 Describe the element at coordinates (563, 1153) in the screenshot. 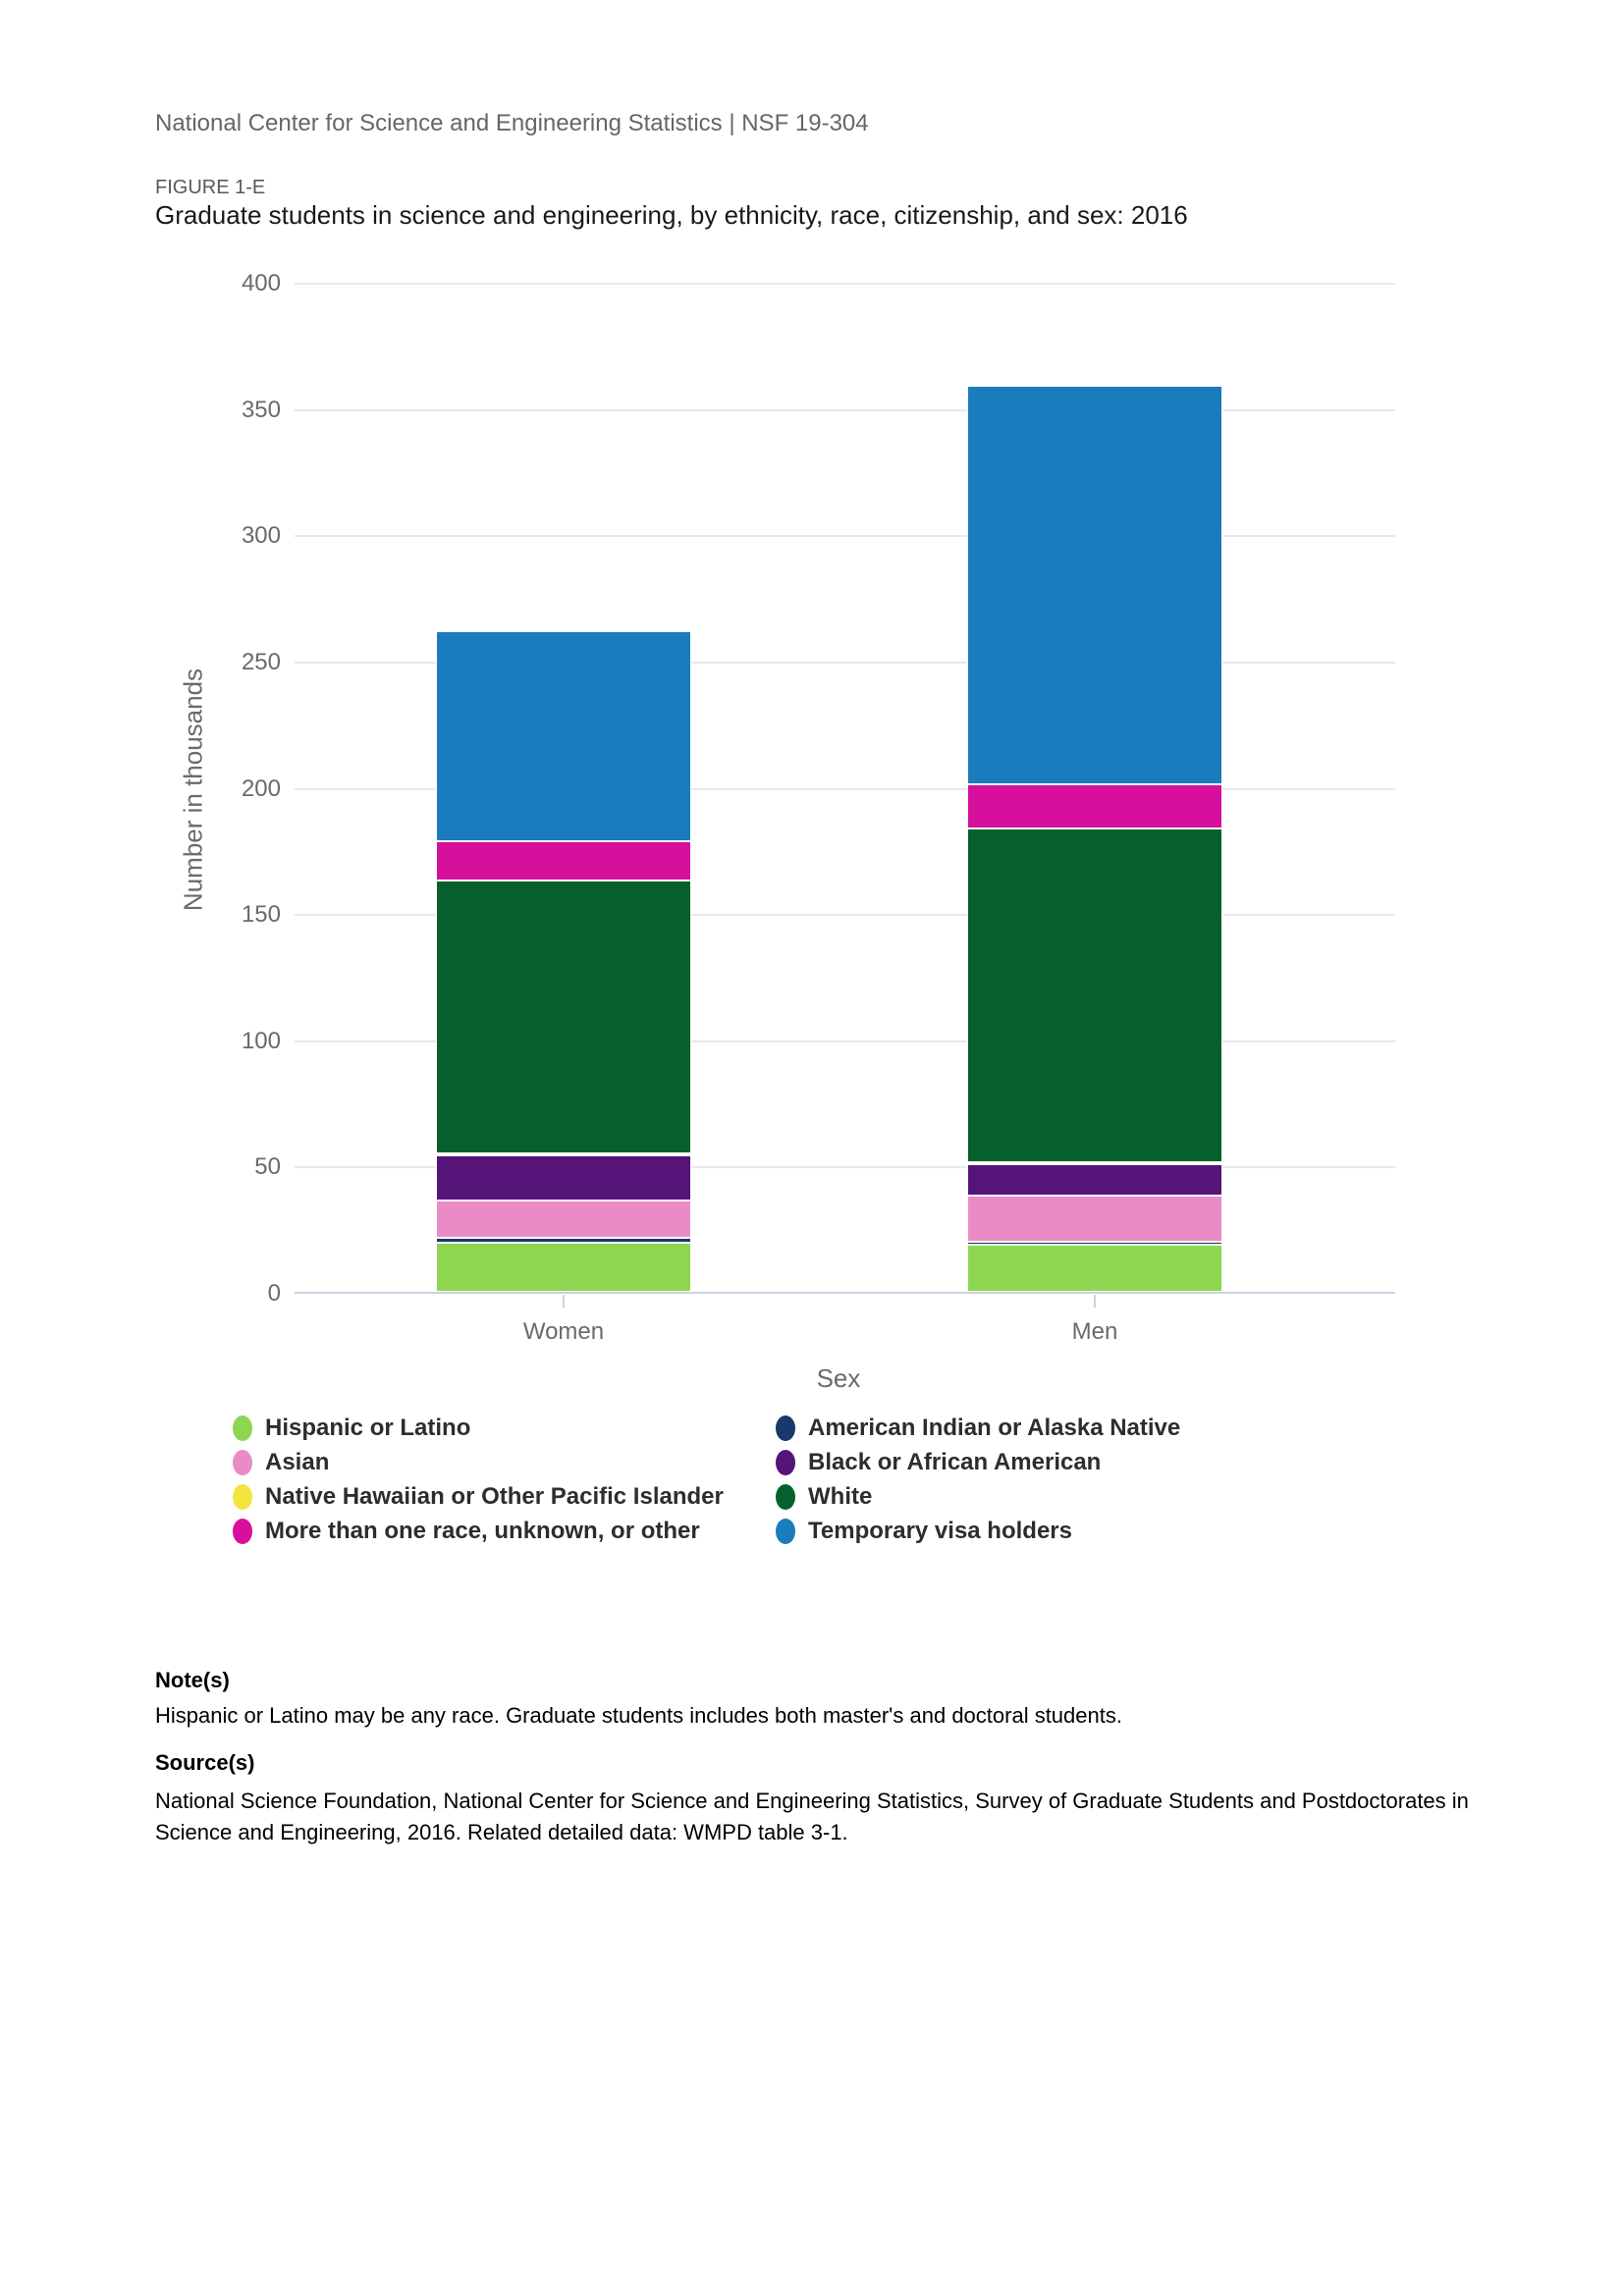

I see `bar-women-segment-native-hawaiian-or-other-pacific-islander` at that location.